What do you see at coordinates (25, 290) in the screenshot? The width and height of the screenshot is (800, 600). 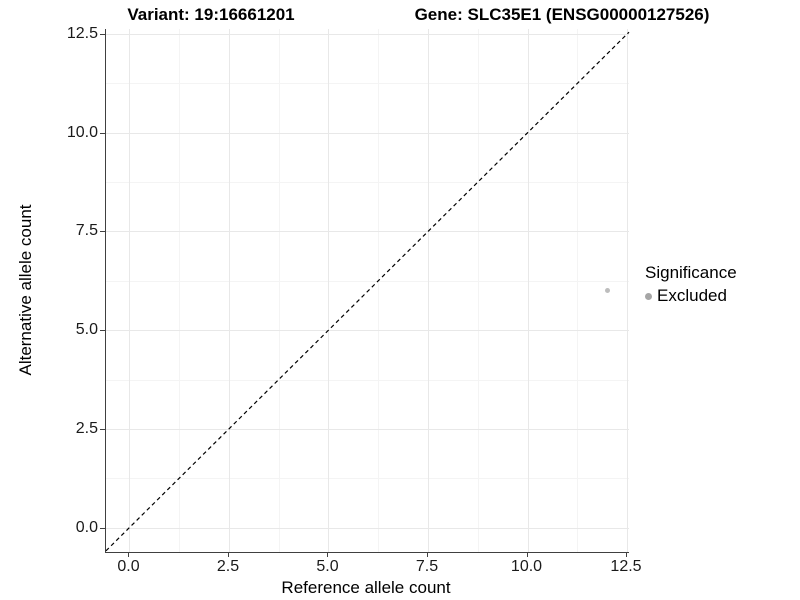 I see `y-axis-title: Alternative allele count` at bounding box center [25, 290].